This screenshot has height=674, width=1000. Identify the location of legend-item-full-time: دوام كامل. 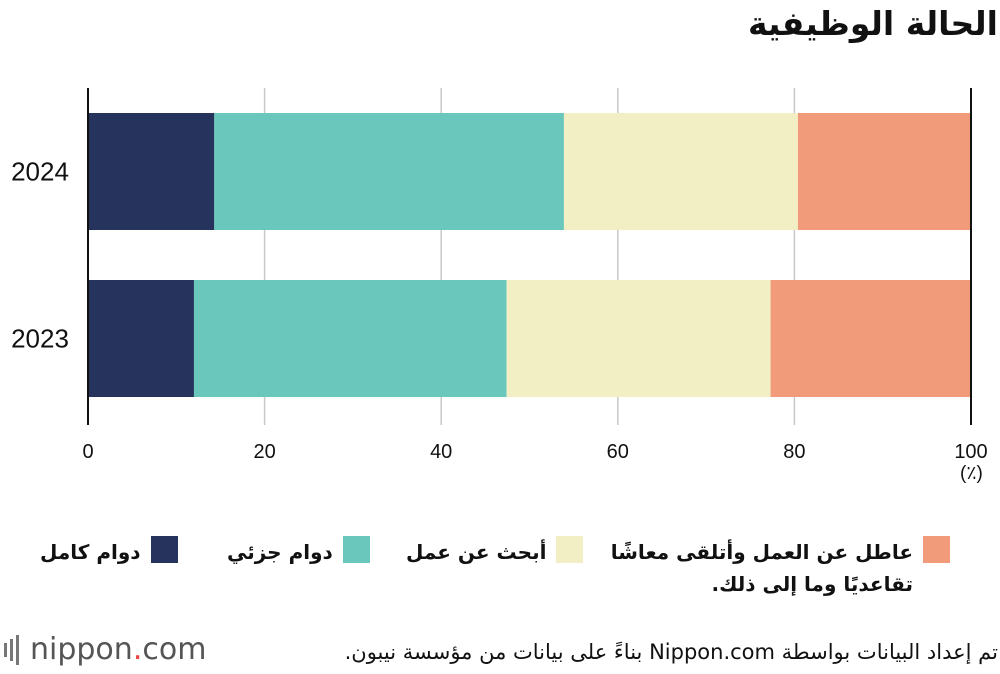
(109, 552).